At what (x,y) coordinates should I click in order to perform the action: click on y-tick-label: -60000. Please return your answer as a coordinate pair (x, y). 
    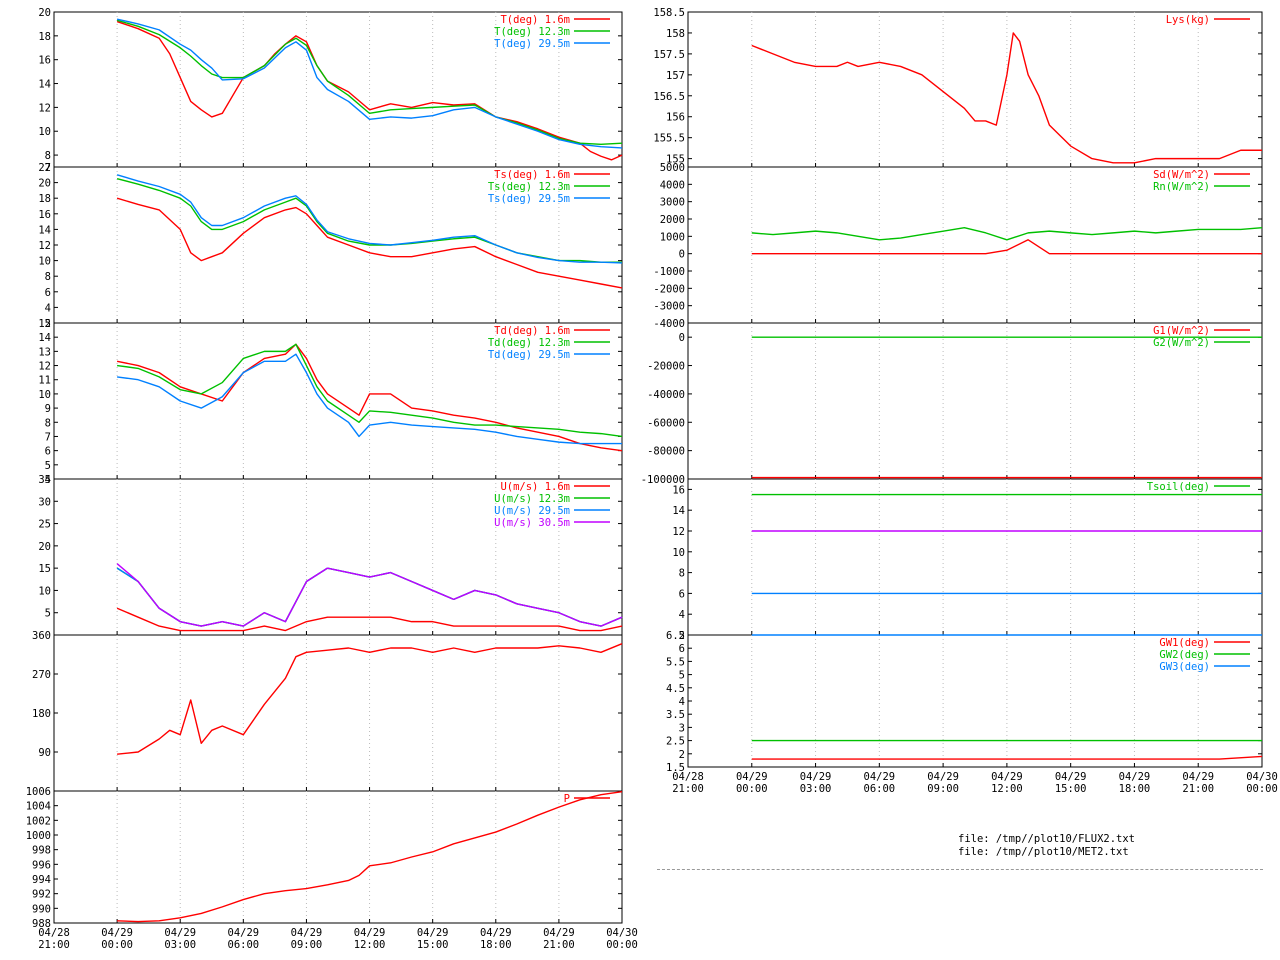
    Looking at the image, I should click on (666, 423).